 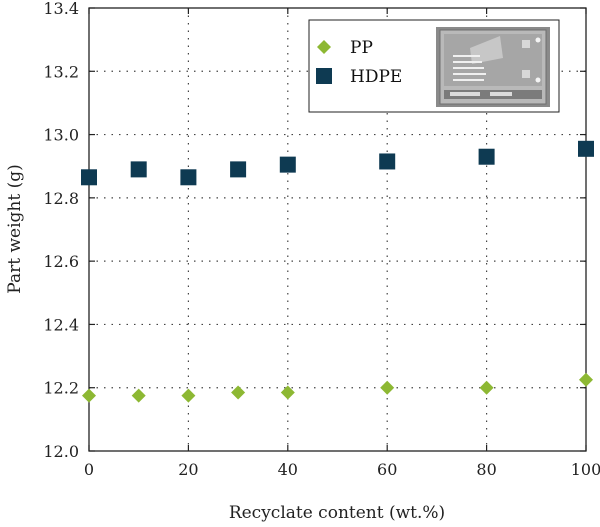 I want to click on y-tick-label: 12.4, so click(x=61, y=324).